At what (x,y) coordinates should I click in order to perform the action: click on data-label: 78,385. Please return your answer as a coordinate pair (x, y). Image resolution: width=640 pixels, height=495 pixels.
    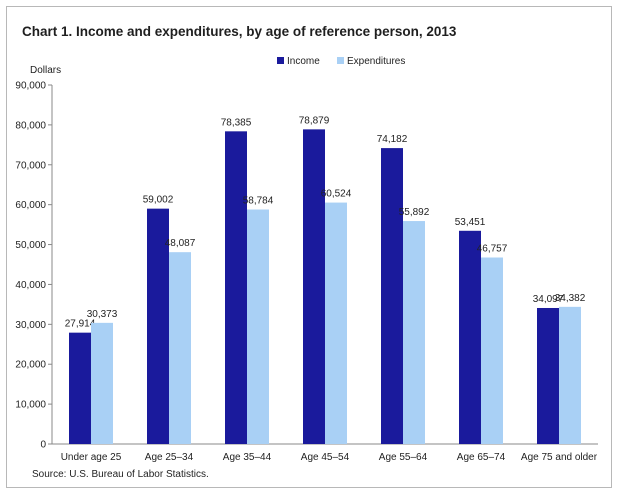
    Looking at the image, I should click on (236, 122).